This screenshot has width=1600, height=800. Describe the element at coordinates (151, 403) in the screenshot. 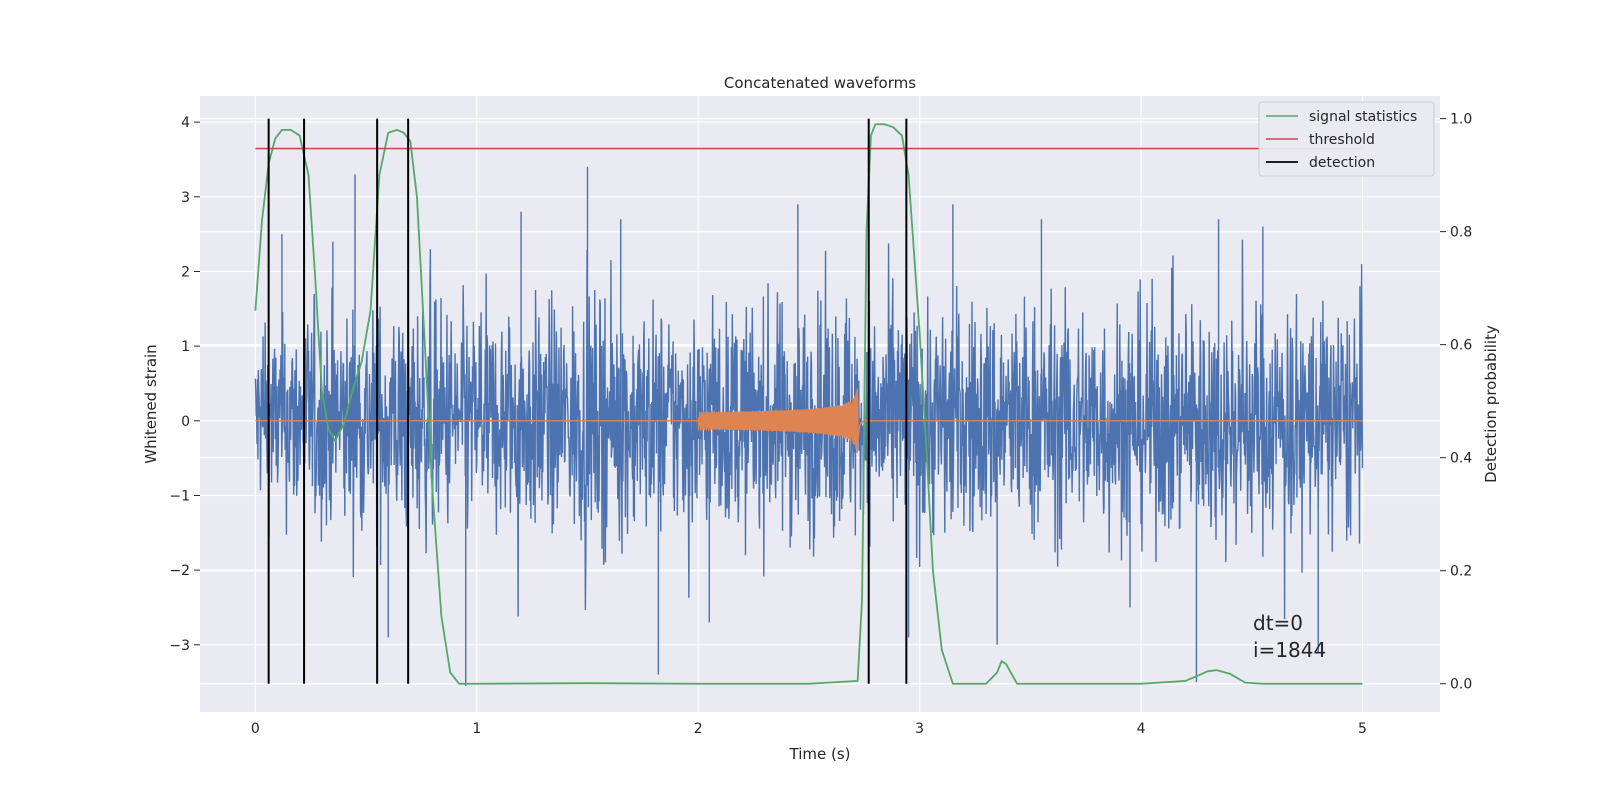

I see `y-axis-label-left: Whitened strain` at that location.